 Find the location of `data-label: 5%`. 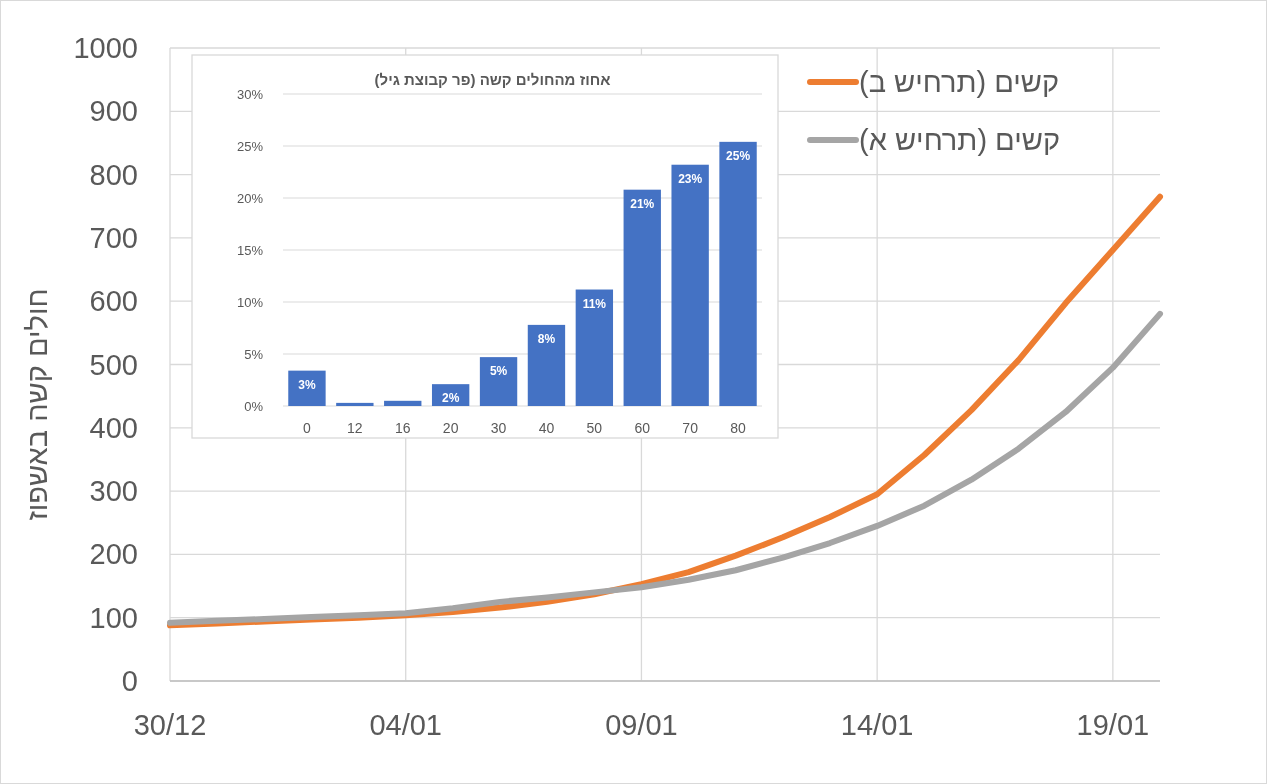

data-label: 5% is located at coordinates (498, 371).